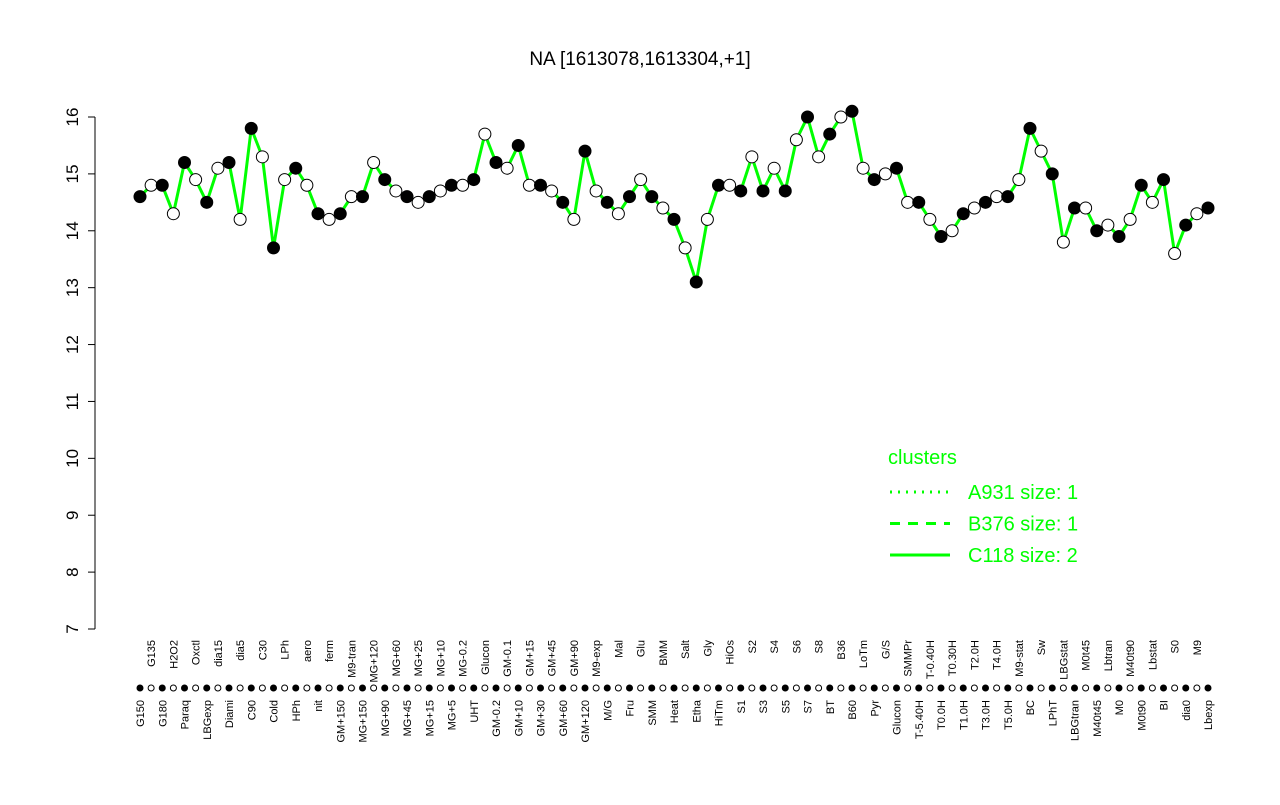 The height and width of the screenshot is (805, 1280). Describe the element at coordinates (564, 718) in the screenshot. I see `x-tick-label: GM+60` at that location.